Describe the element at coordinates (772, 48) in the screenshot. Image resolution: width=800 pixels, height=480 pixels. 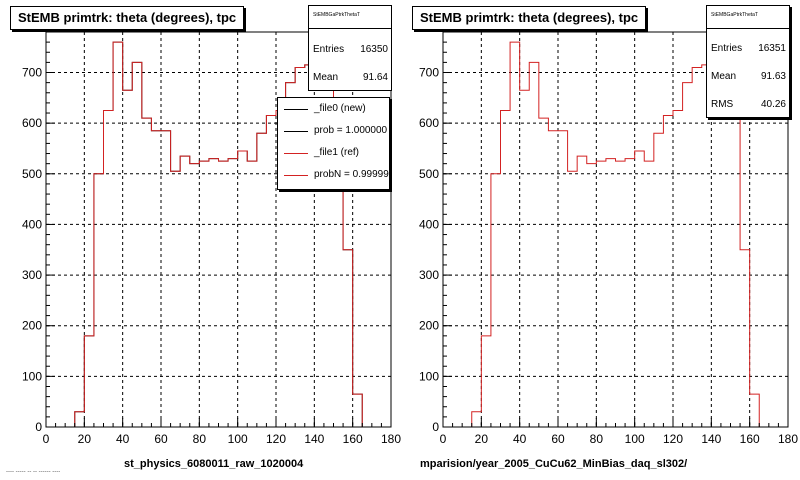
I see `right-stats-value: 16351` at that location.